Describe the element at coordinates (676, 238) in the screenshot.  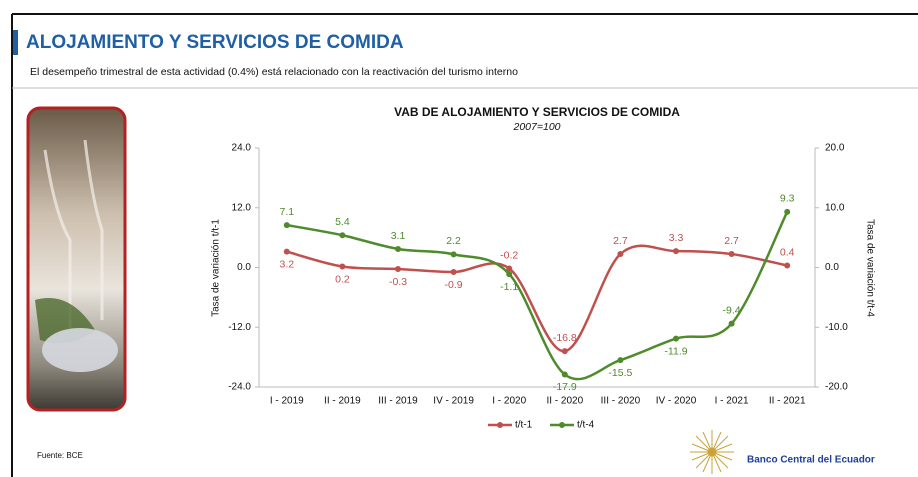
I see `value-label: 3.3` at that location.